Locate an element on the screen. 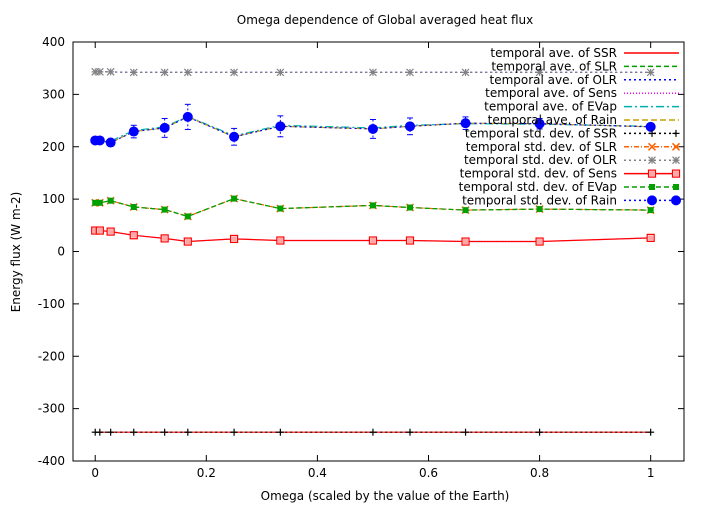 Image resolution: width=720 pixels, height=508 pixels. legend-label: temporal ave. of SLR is located at coordinates (554, 66).